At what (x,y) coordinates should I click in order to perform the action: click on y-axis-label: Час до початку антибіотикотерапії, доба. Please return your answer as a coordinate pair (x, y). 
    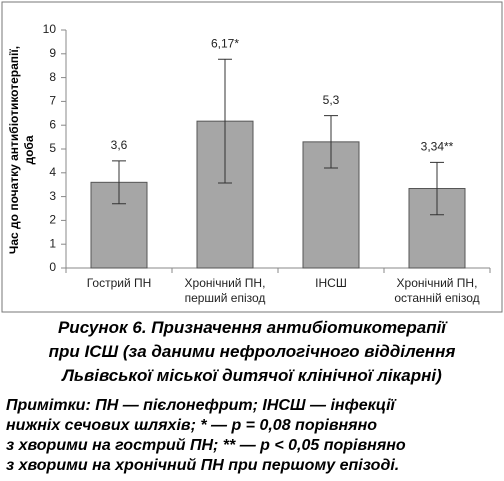
    Looking at the image, I should click on (21, 150).